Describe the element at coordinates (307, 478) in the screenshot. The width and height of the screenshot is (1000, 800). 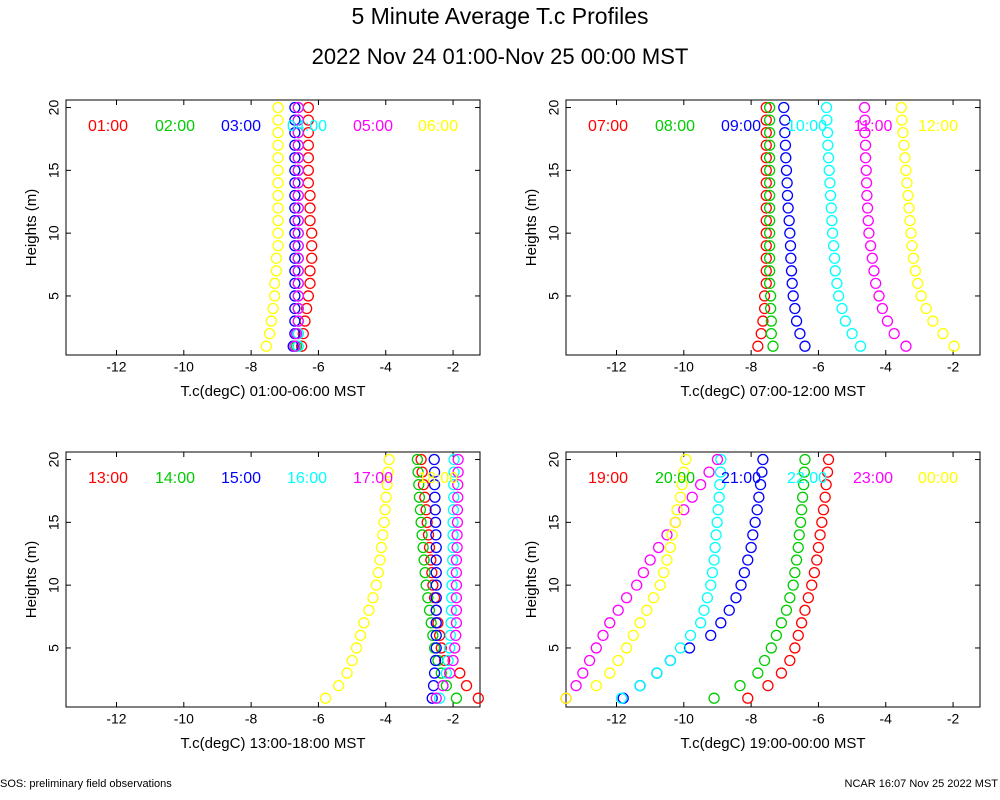
I see `legend-label: 16:00` at that location.